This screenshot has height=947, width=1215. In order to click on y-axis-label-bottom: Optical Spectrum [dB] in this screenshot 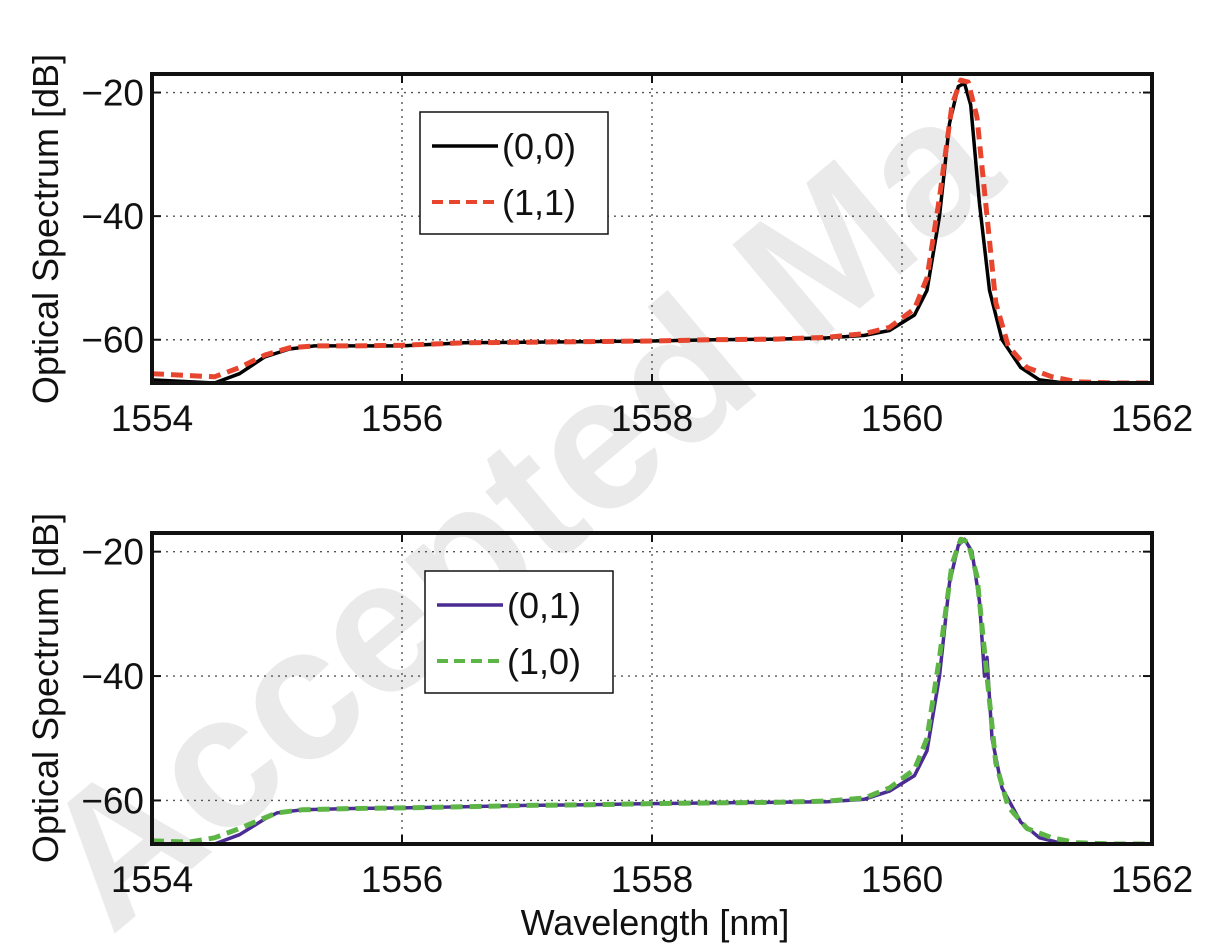, I will do `click(45, 688)`.